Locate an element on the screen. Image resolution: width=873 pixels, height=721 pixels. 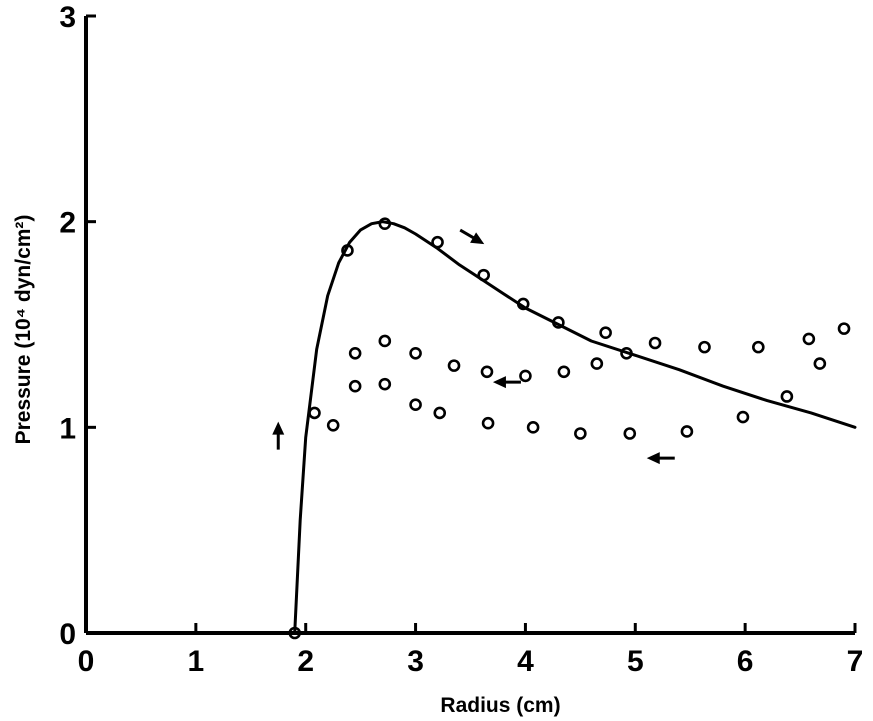
x-tick-label: 0 is located at coordinates (86, 661).